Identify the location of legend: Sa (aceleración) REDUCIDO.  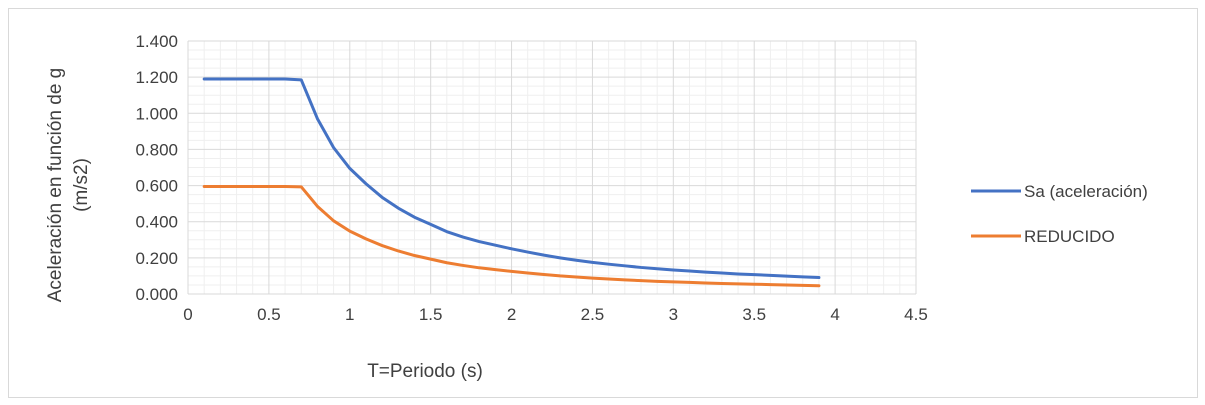
(1059, 214).